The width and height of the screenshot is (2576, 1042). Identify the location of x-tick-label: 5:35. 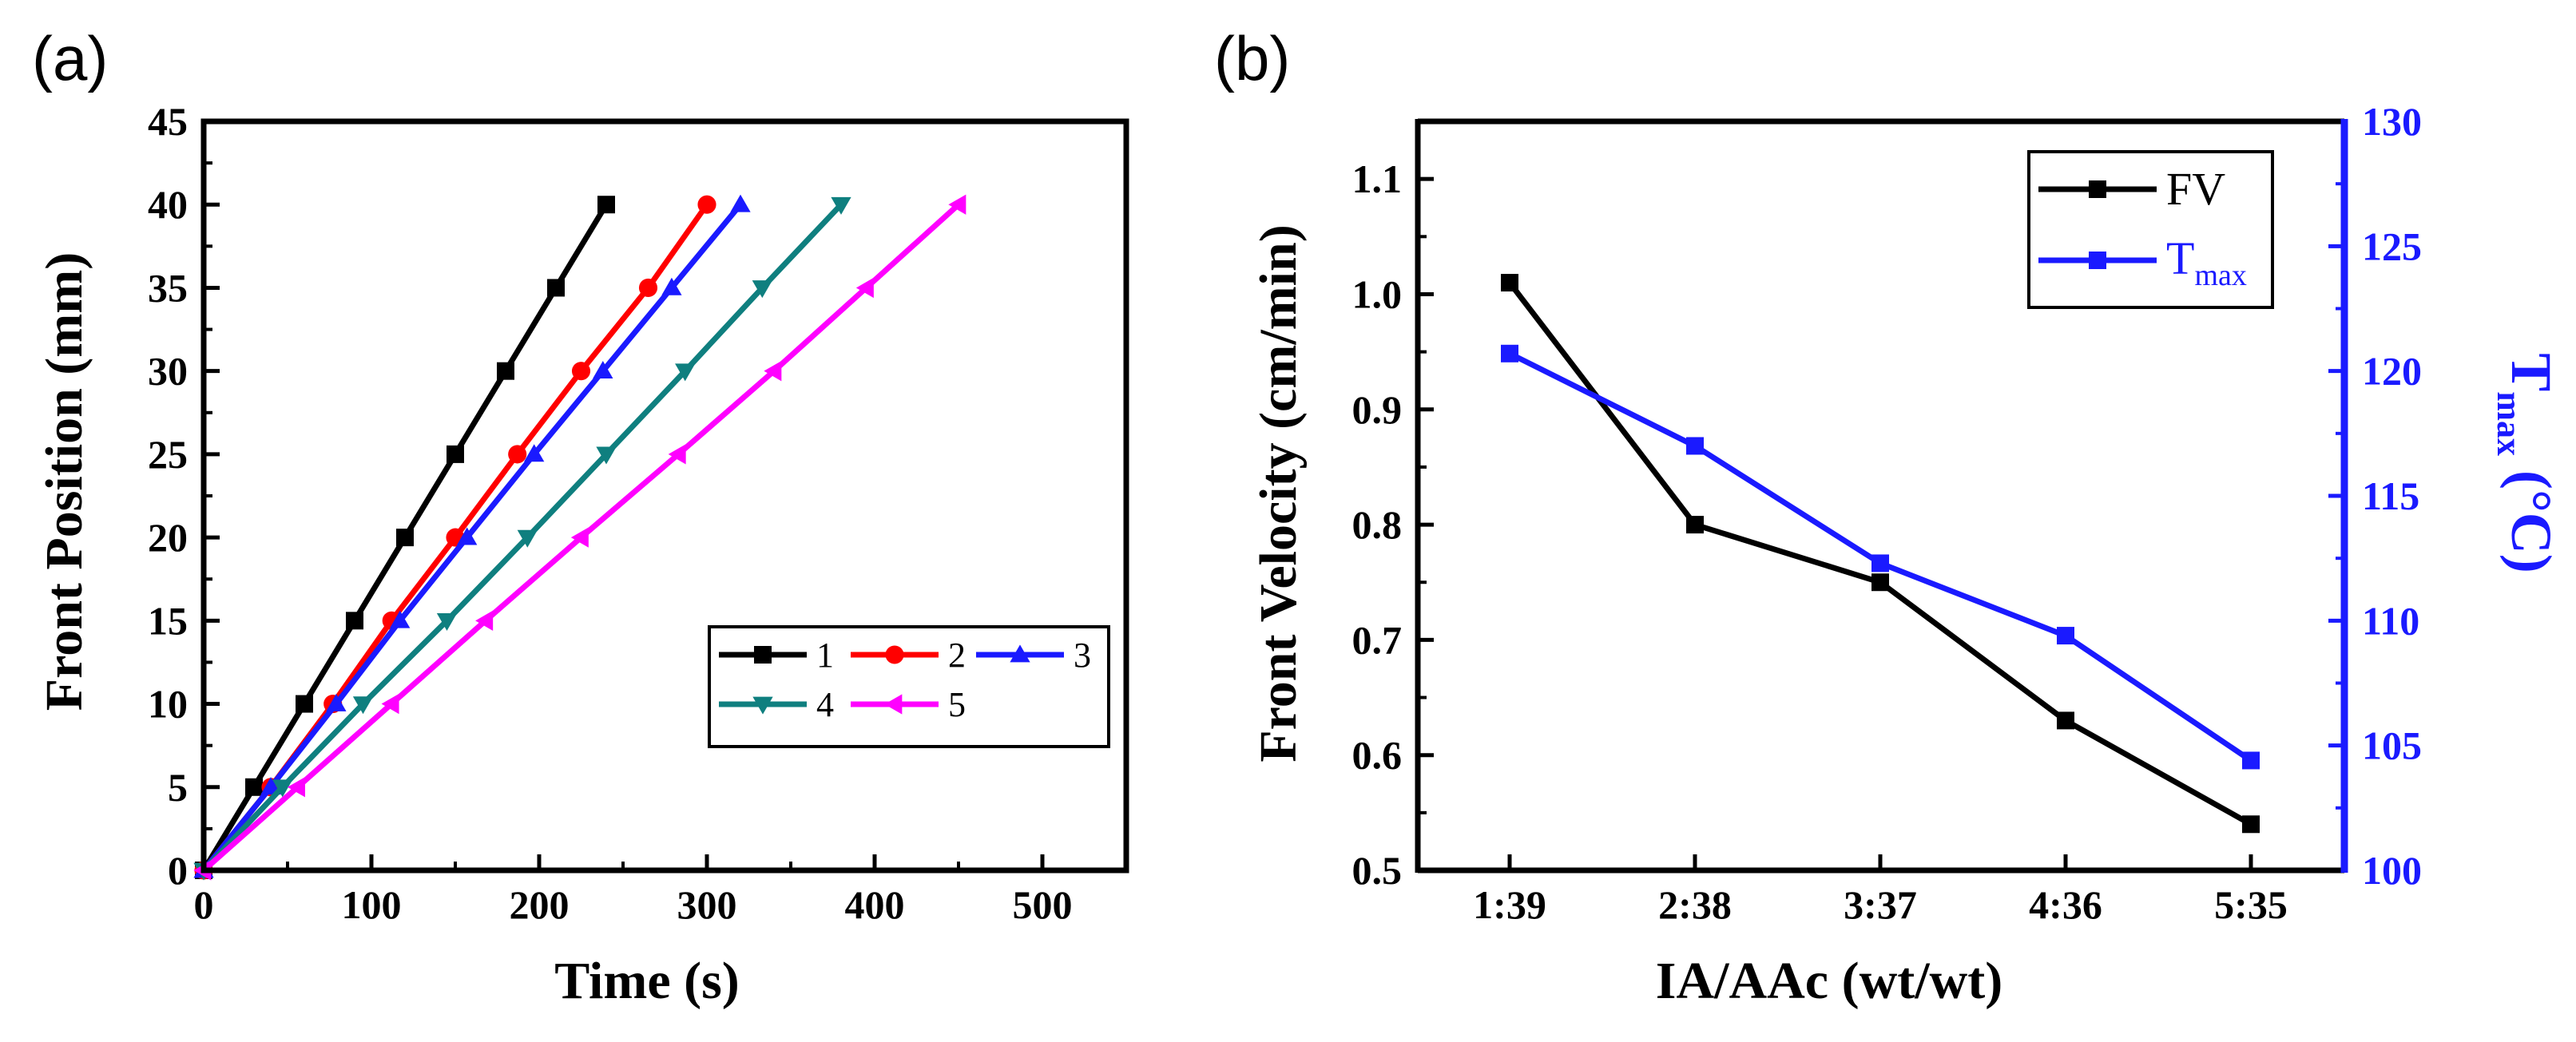
(2251, 905).